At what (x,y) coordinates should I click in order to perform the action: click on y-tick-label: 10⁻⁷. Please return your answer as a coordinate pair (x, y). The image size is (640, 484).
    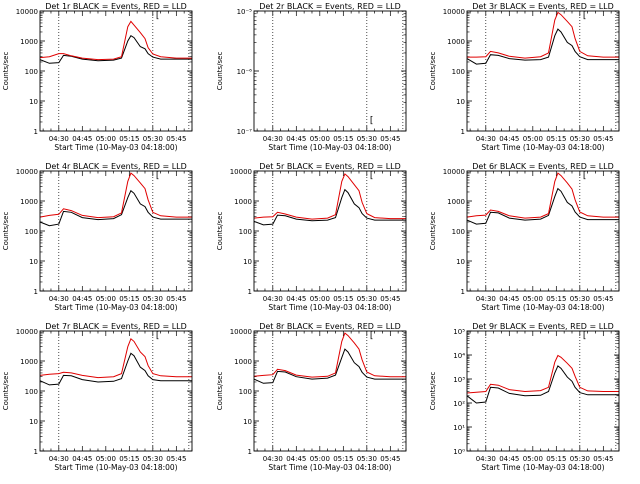
    Looking at the image, I should click on (245, 132).